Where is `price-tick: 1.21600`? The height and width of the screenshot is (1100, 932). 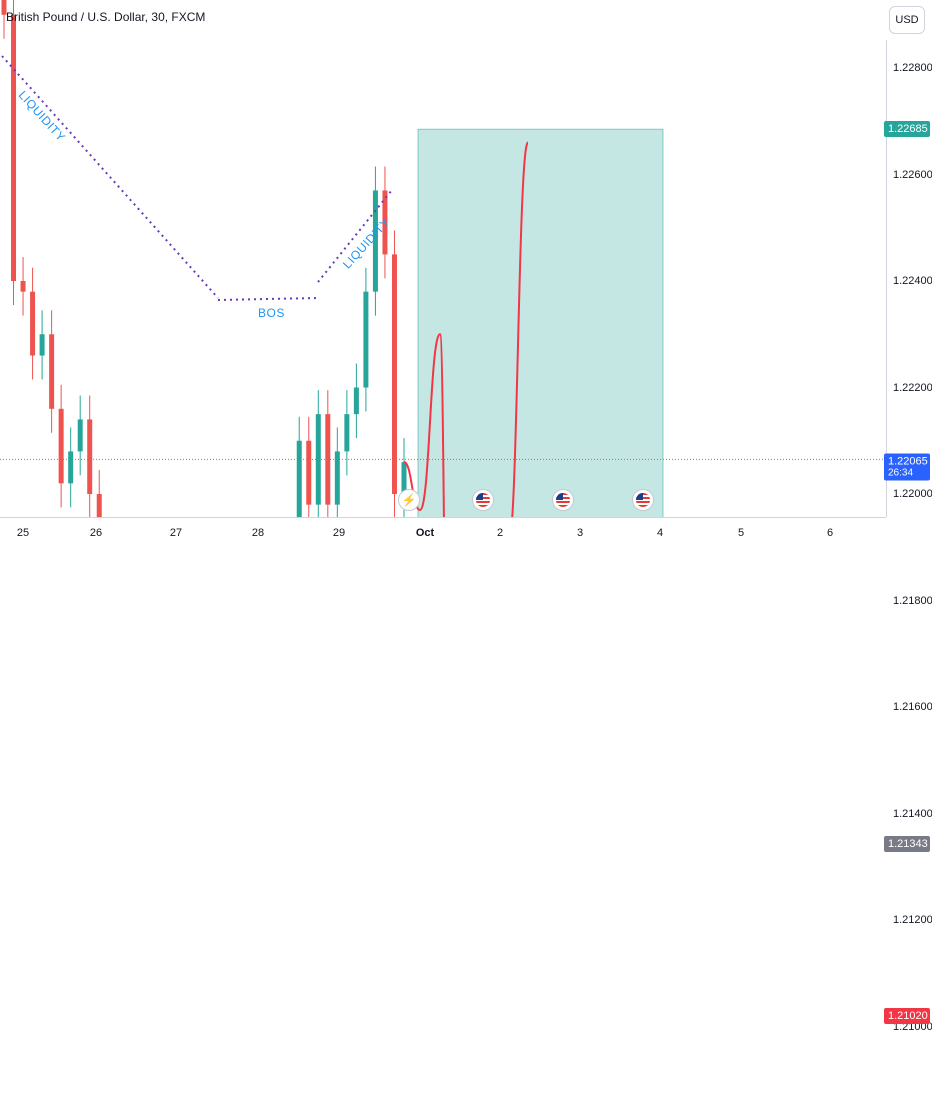 price-tick: 1.21600 is located at coordinates (912, 707).